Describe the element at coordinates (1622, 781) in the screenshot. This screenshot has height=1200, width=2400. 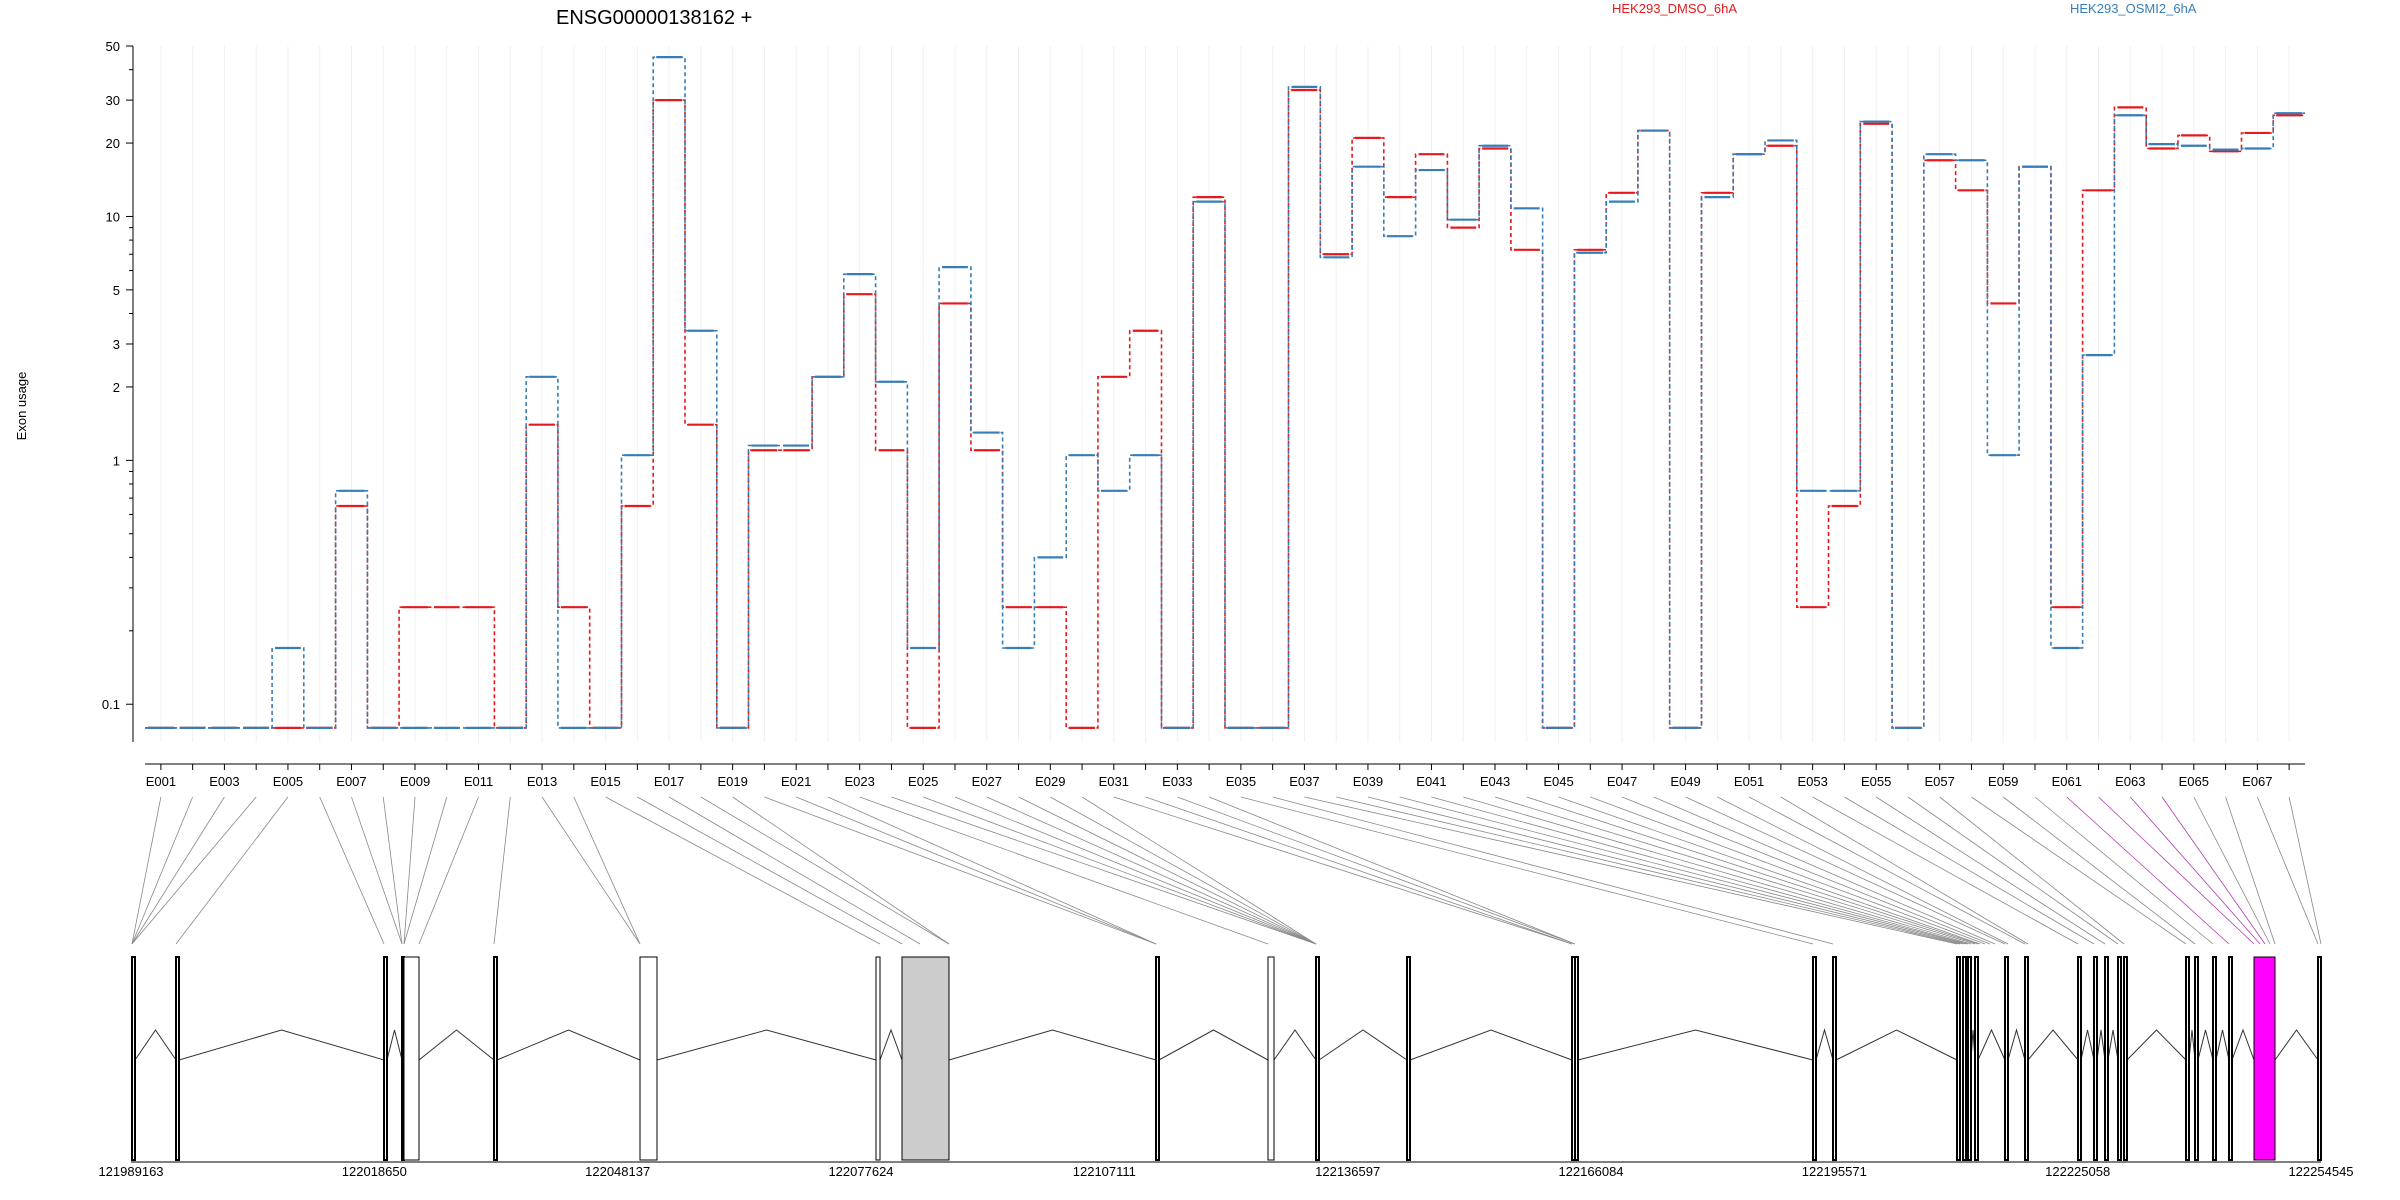
I see `x-tick-label: E047` at that location.